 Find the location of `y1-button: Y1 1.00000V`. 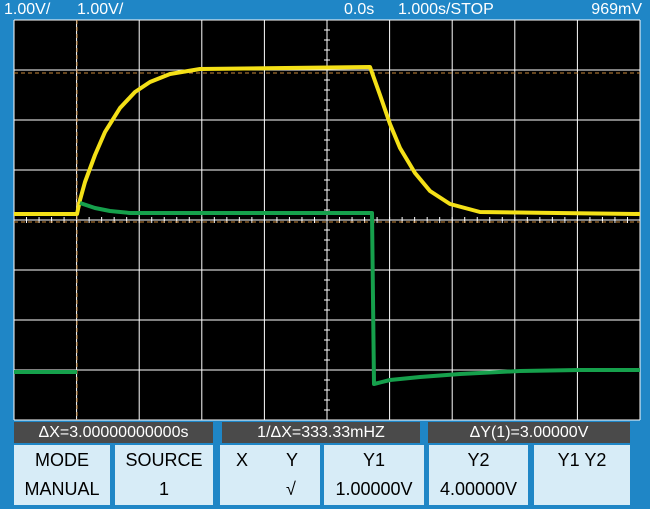

y1-button: Y1 1.00000V is located at coordinates (374, 475).